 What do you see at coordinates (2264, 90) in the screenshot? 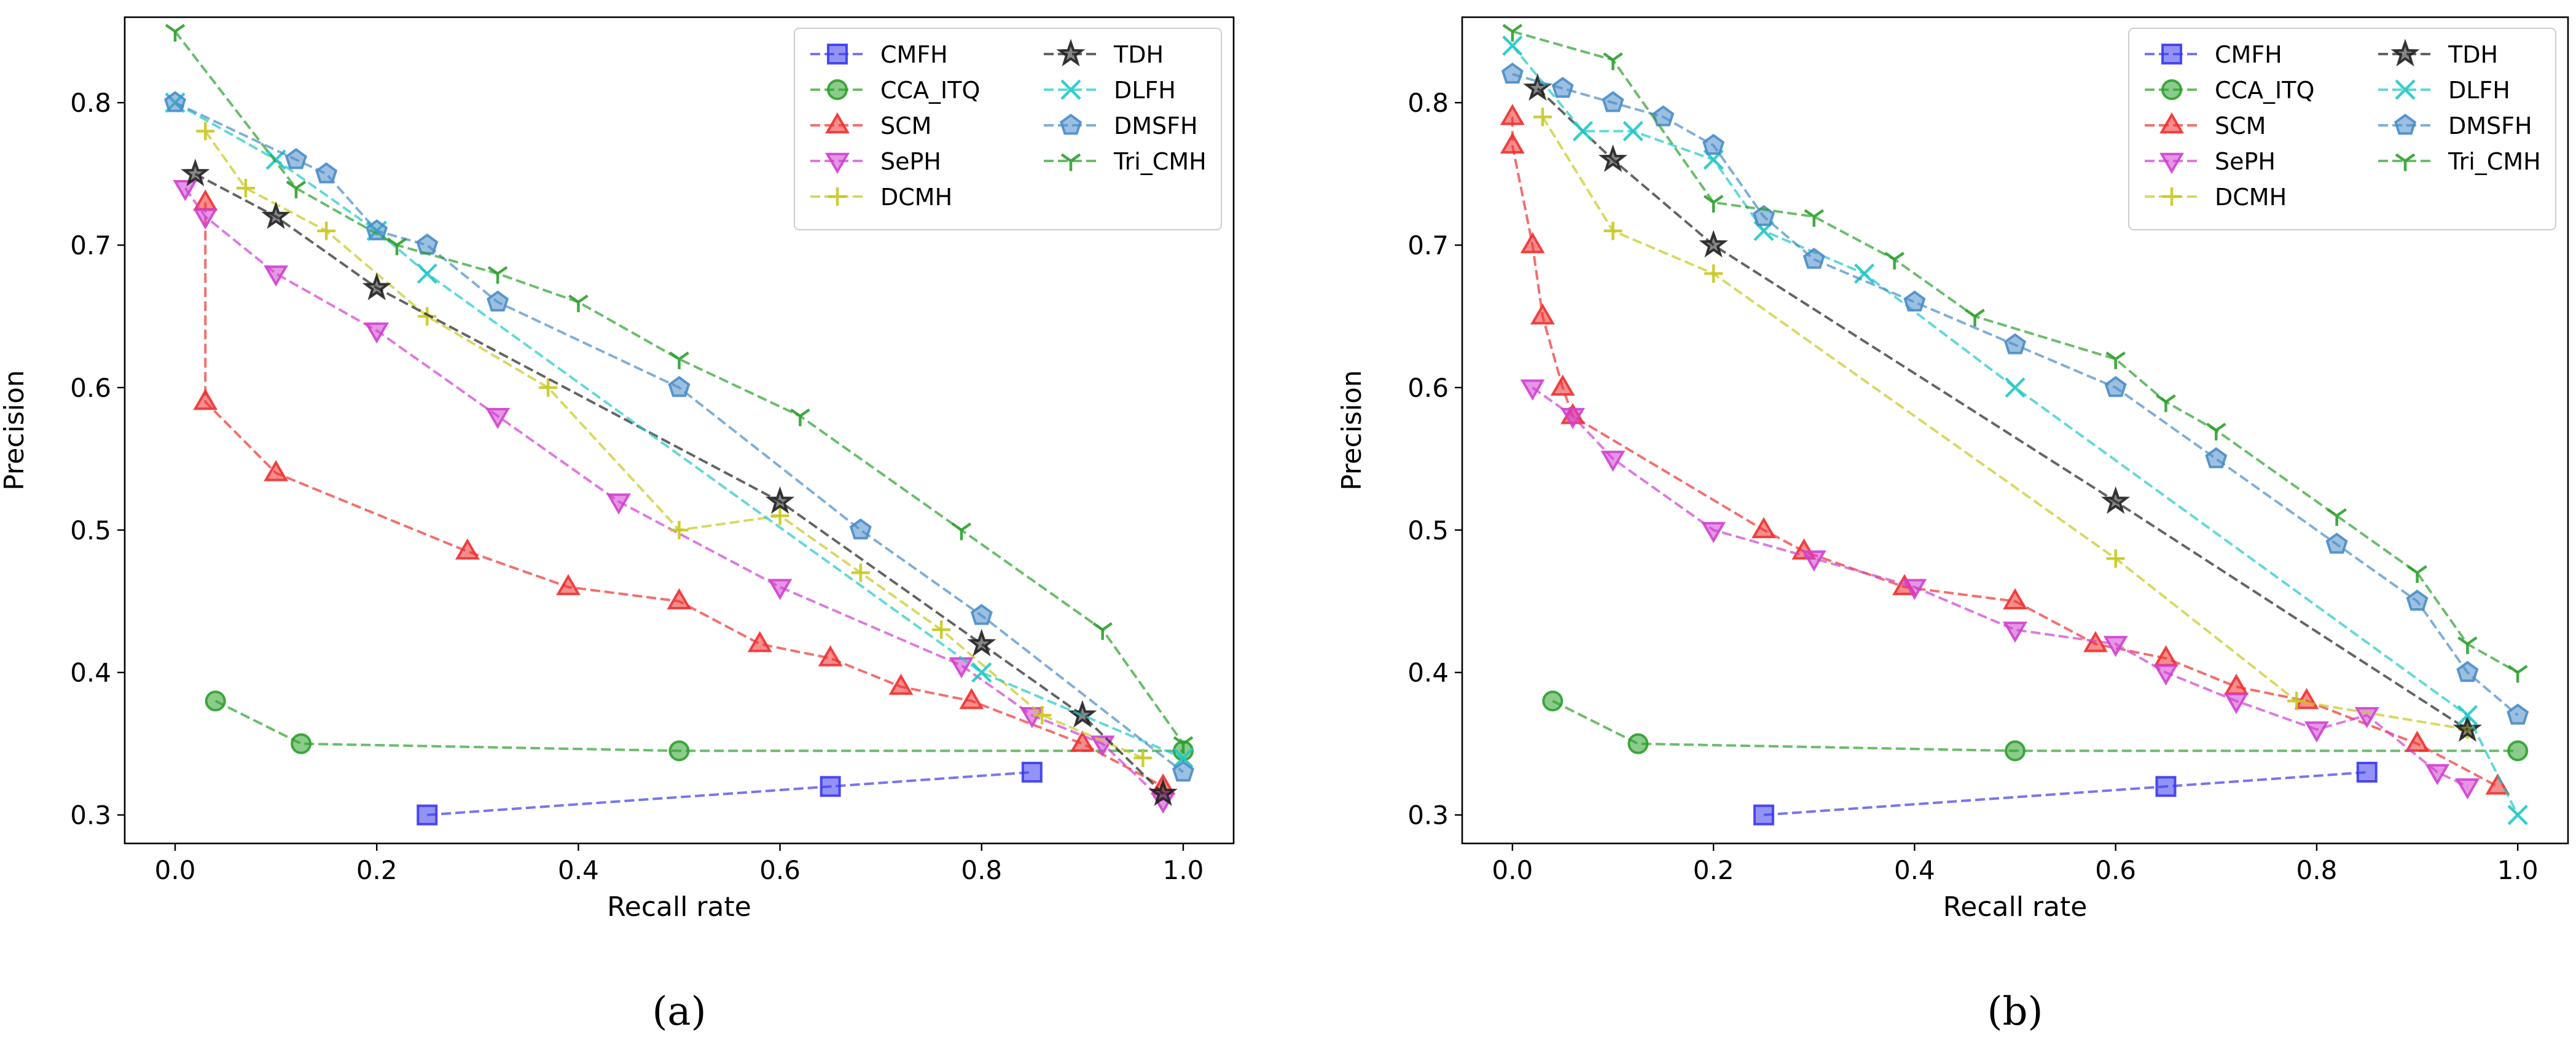
I see `legend-label: CCA_ITQ` at bounding box center [2264, 90].